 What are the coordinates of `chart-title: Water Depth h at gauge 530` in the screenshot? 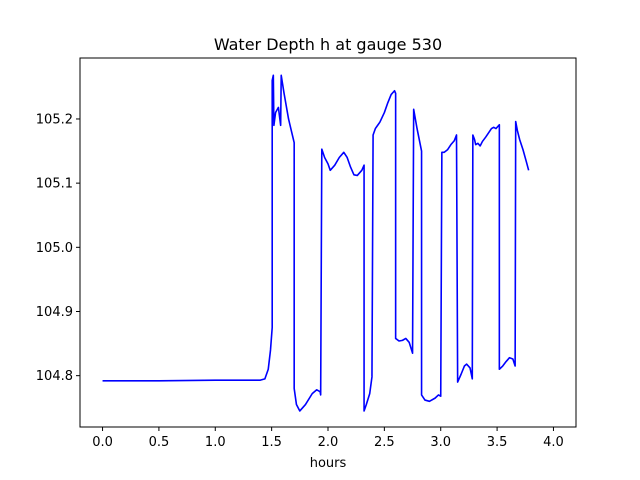 It's located at (328, 44).